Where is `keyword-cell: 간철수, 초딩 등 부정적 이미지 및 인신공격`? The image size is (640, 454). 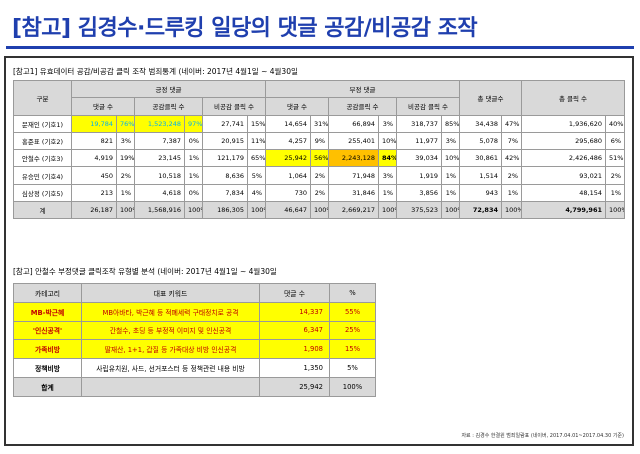 keyword-cell: 간철수, 초딩 등 부정적 이미지 및 인신공격 is located at coordinates (170, 330).